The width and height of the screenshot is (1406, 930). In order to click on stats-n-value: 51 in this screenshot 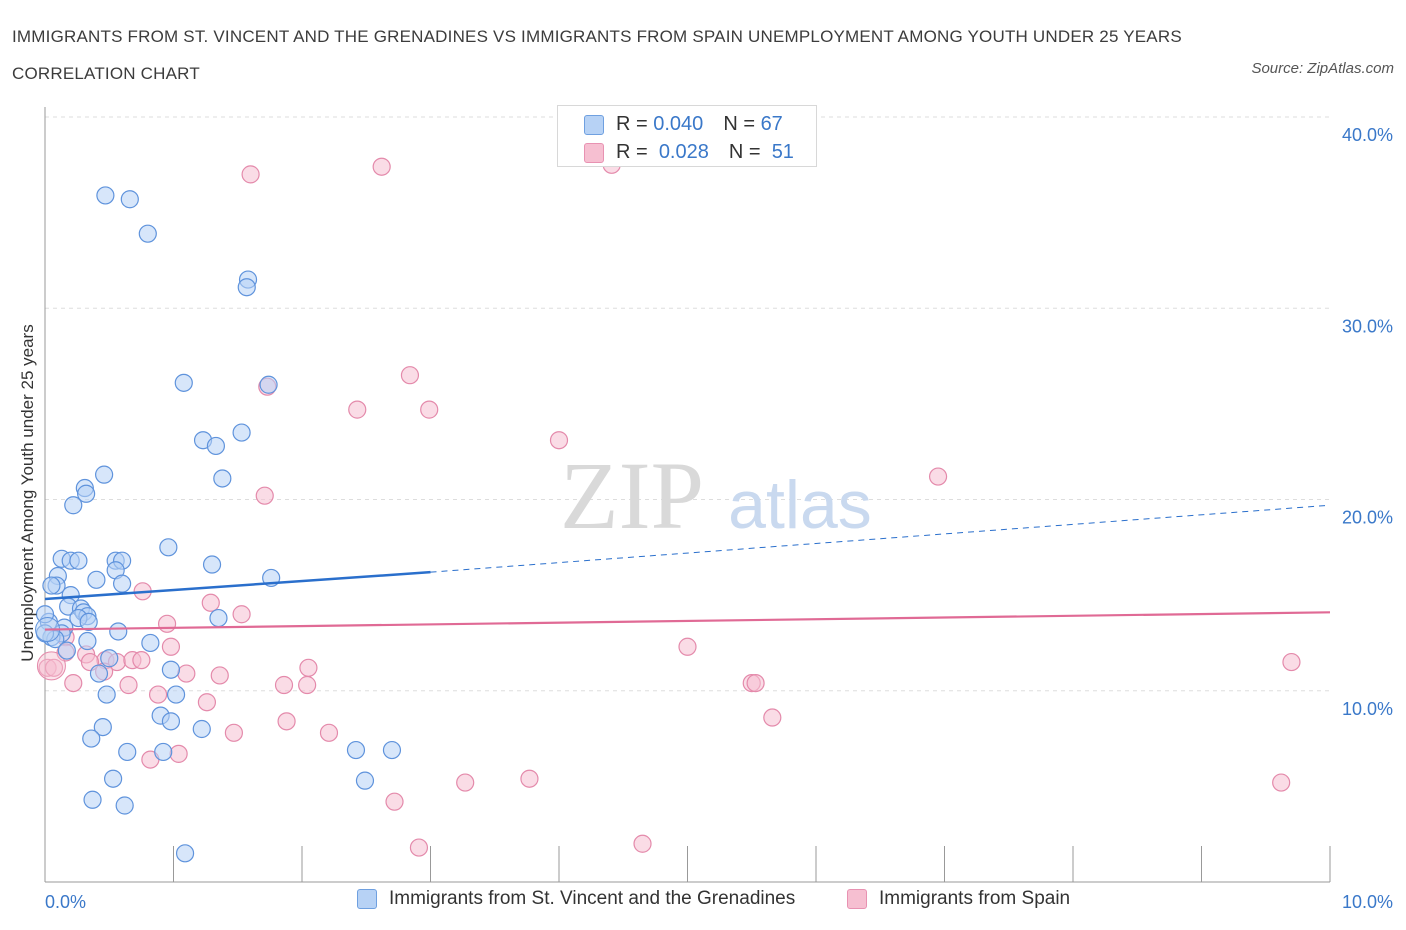, I will do `click(782, 152)`.